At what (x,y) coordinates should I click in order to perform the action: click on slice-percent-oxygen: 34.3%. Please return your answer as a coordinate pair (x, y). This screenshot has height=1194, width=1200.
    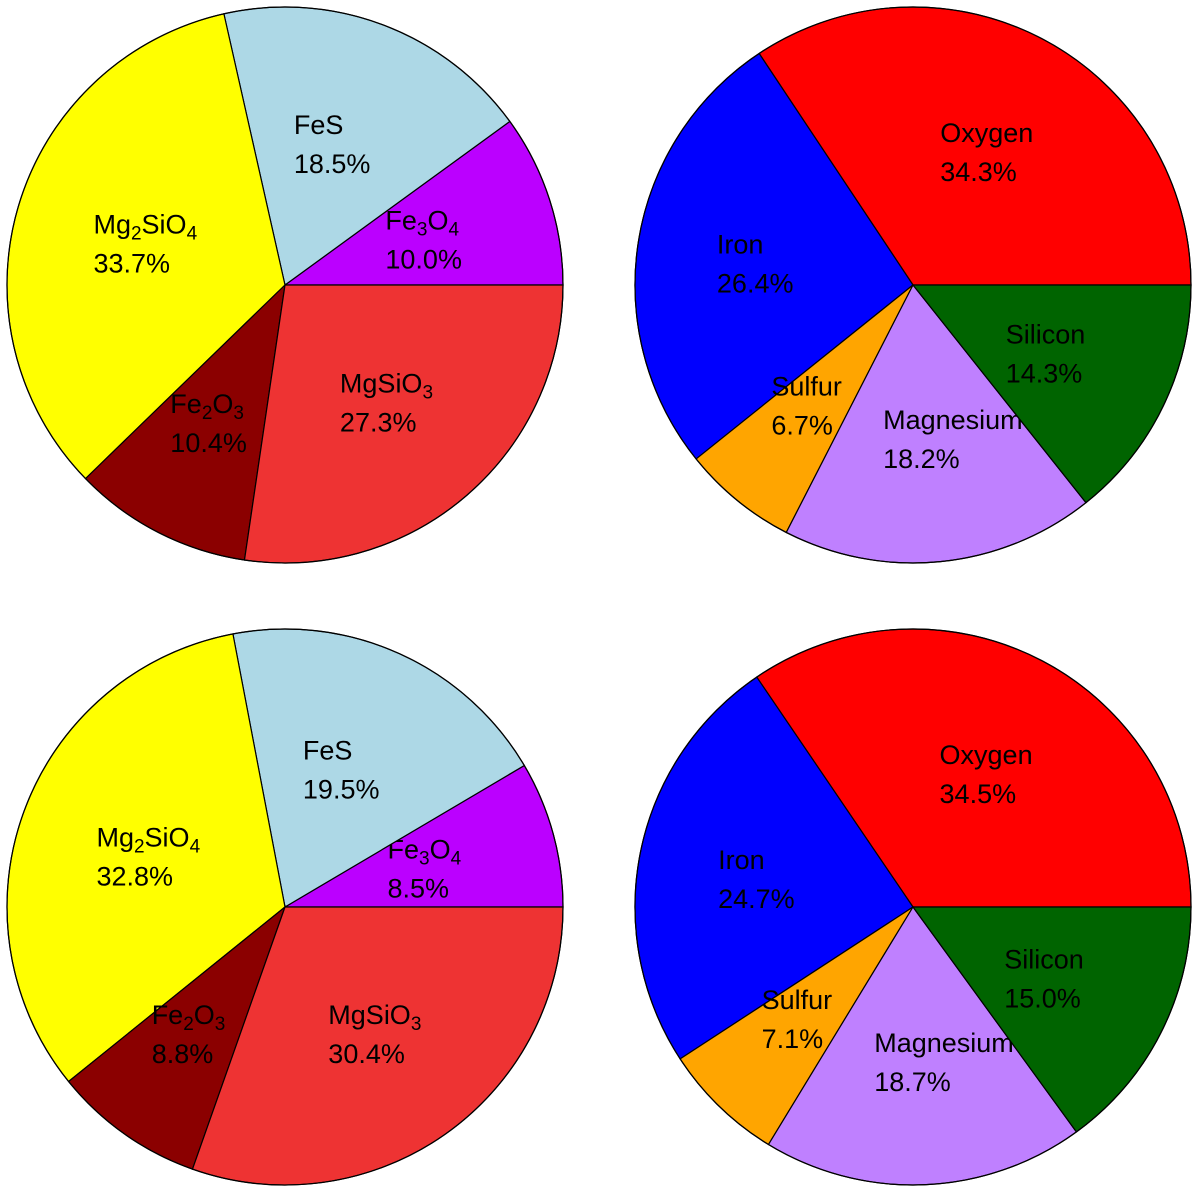
    Looking at the image, I should click on (978, 172).